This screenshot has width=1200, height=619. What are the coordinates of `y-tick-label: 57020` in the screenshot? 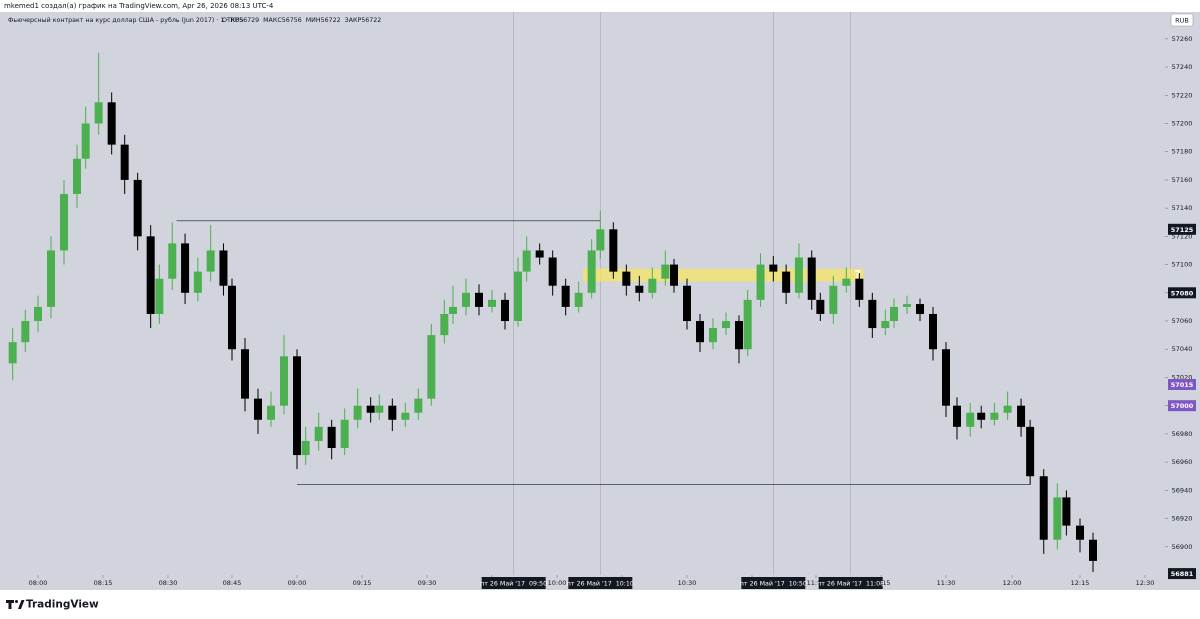 It's located at (1182, 377).